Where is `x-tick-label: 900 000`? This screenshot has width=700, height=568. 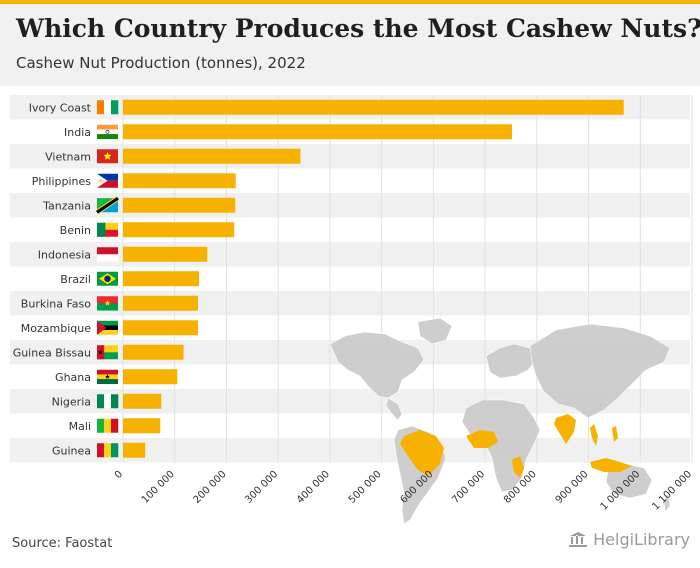 x-tick-label: 900 000 is located at coordinates (572, 487).